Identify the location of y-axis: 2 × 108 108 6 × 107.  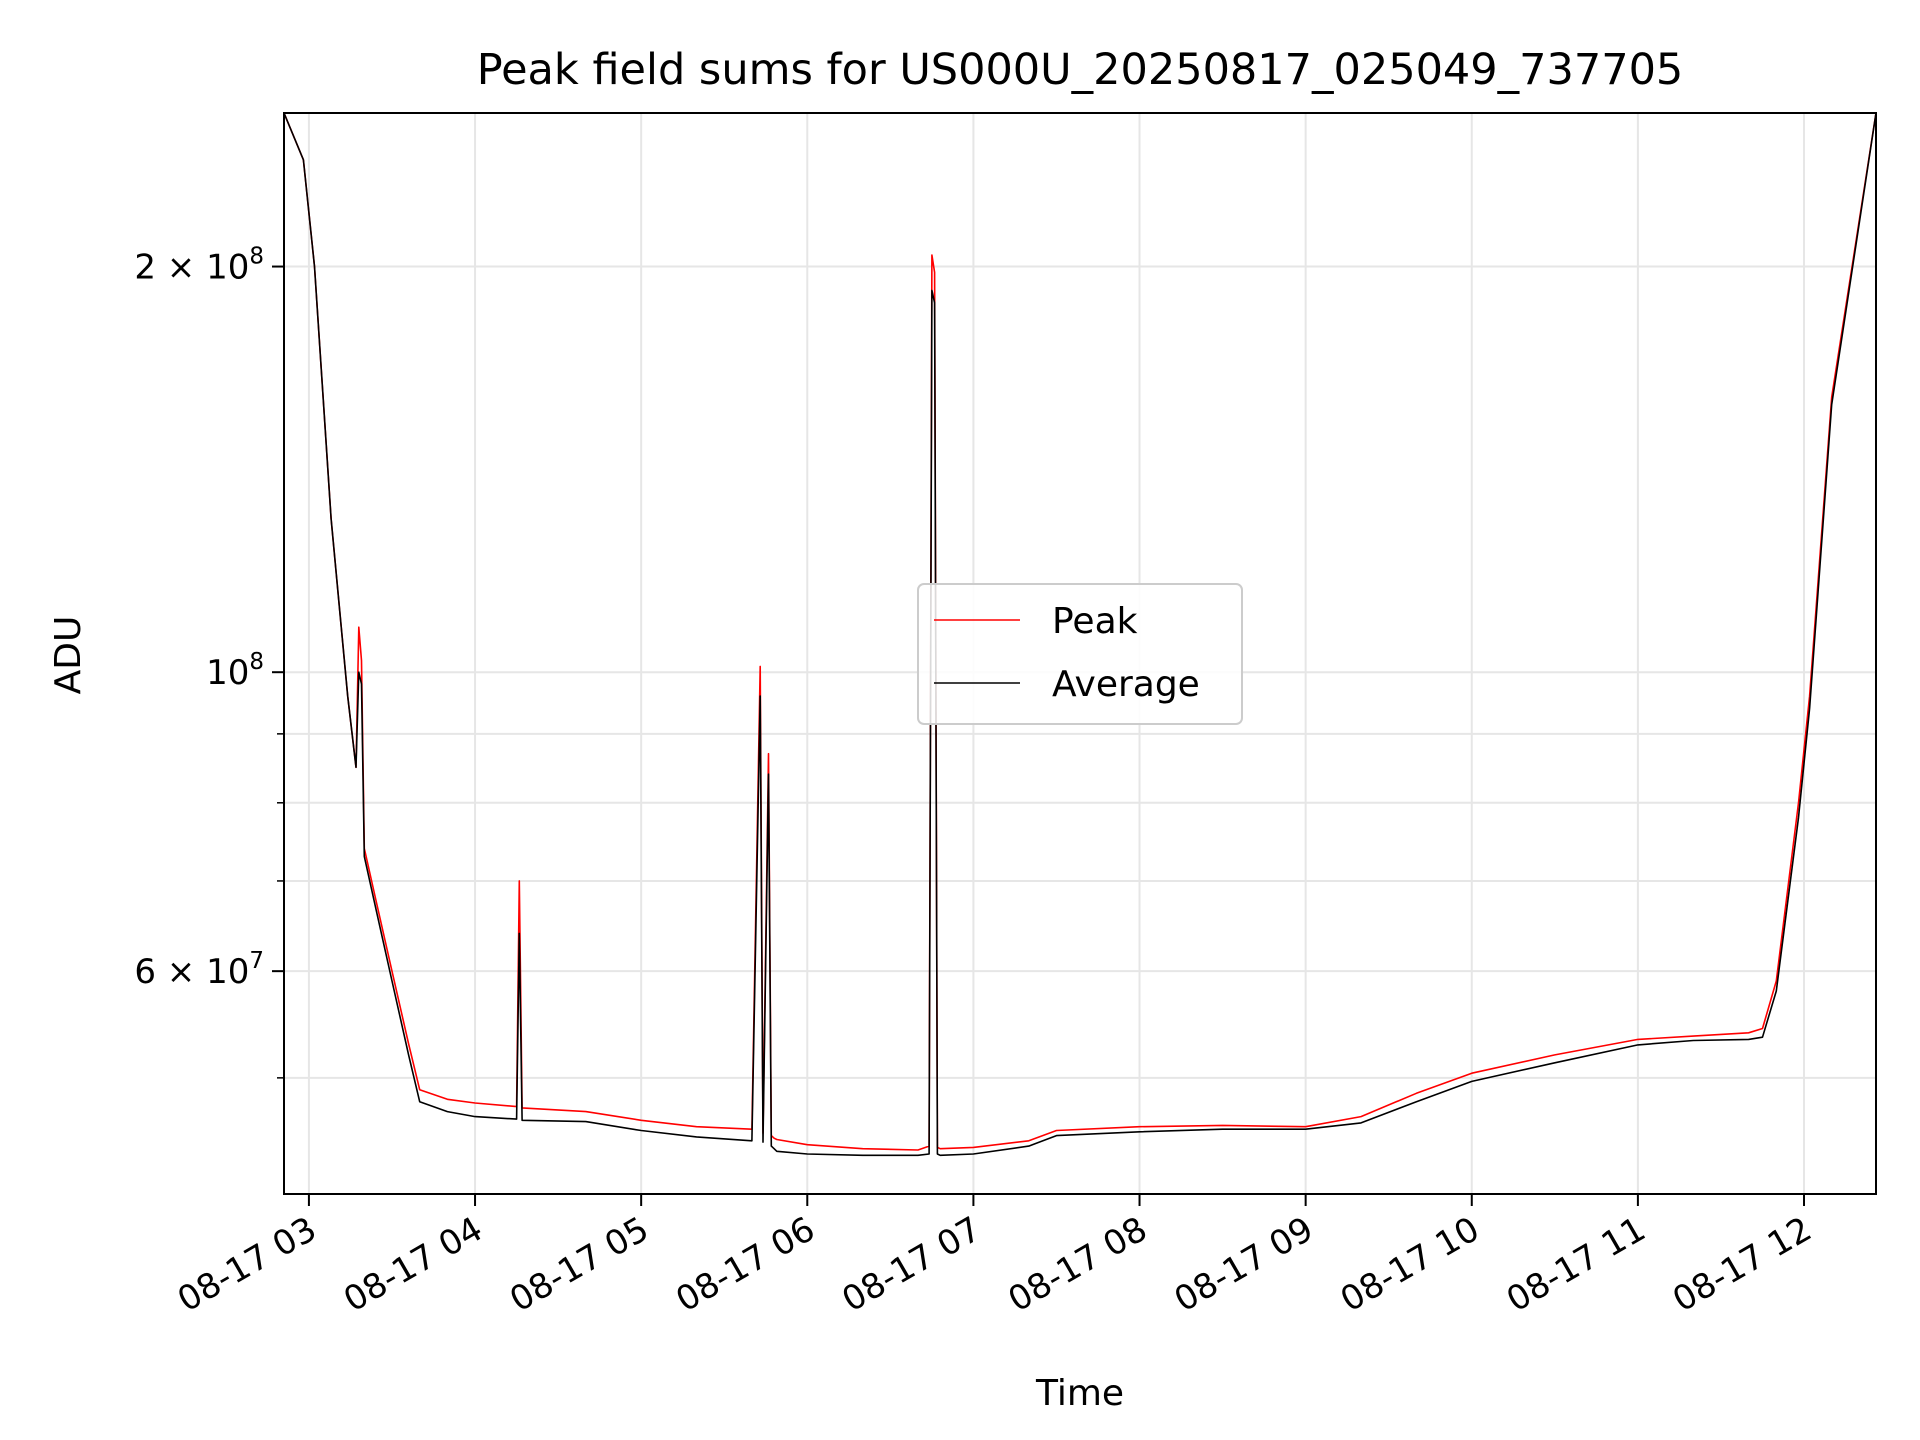
(209, 661).